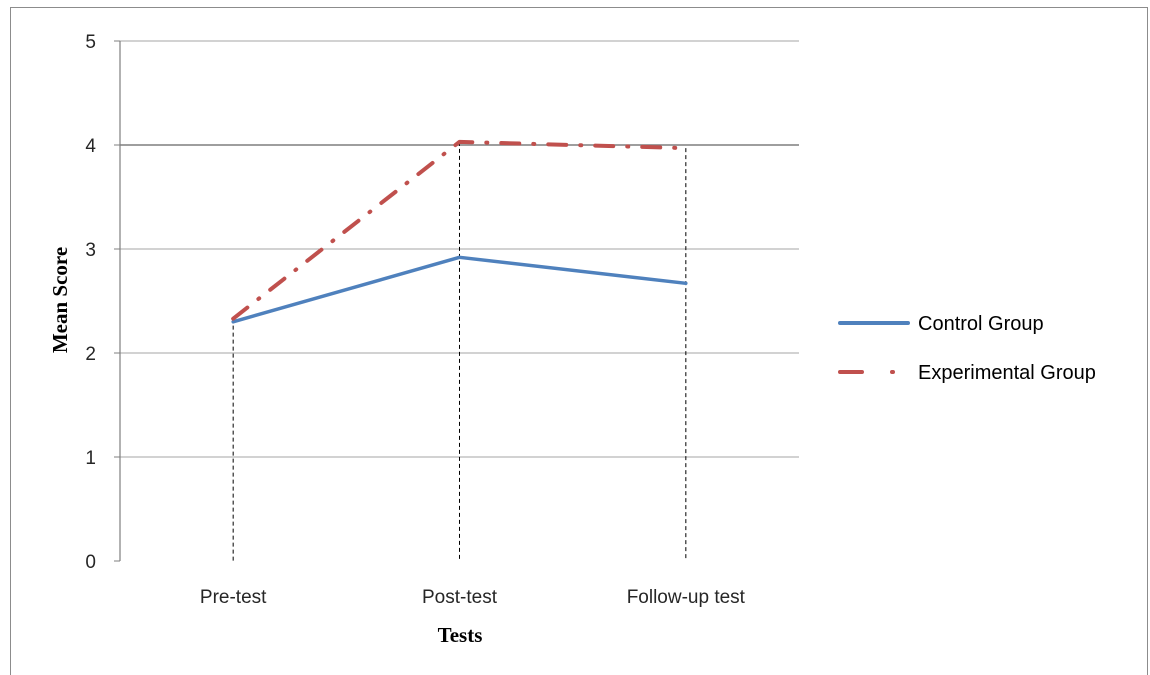  Describe the element at coordinates (90, 146) in the screenshot. I see `y-tick-label: 4` at that location.